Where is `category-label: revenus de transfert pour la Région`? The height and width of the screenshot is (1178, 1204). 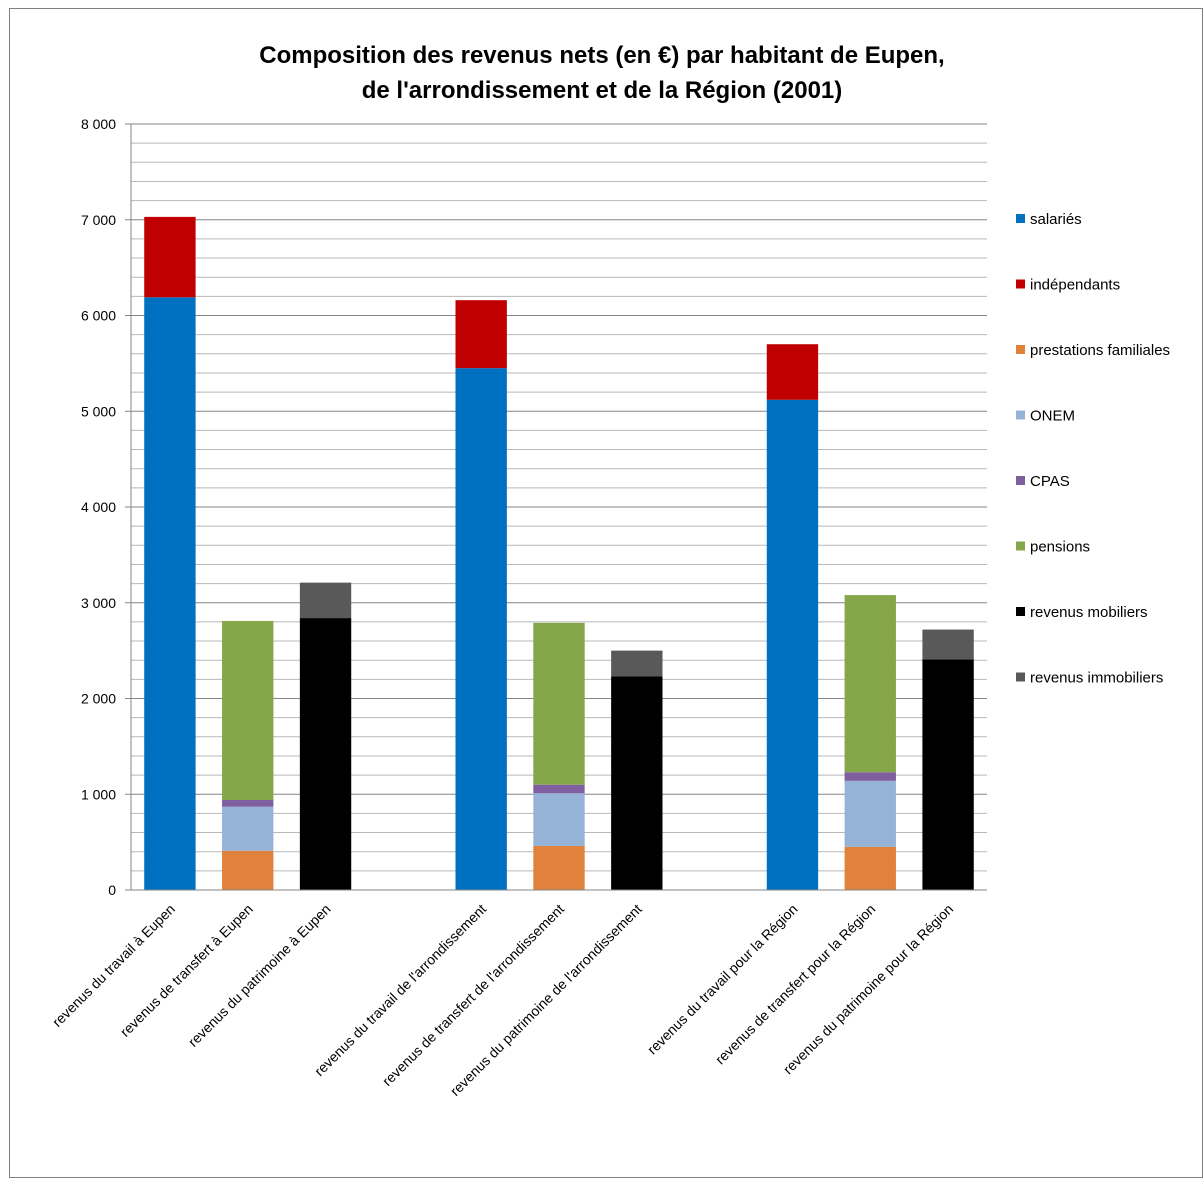
category-label: revenus de transfert pour la Région is located at coordinates (795, 984).